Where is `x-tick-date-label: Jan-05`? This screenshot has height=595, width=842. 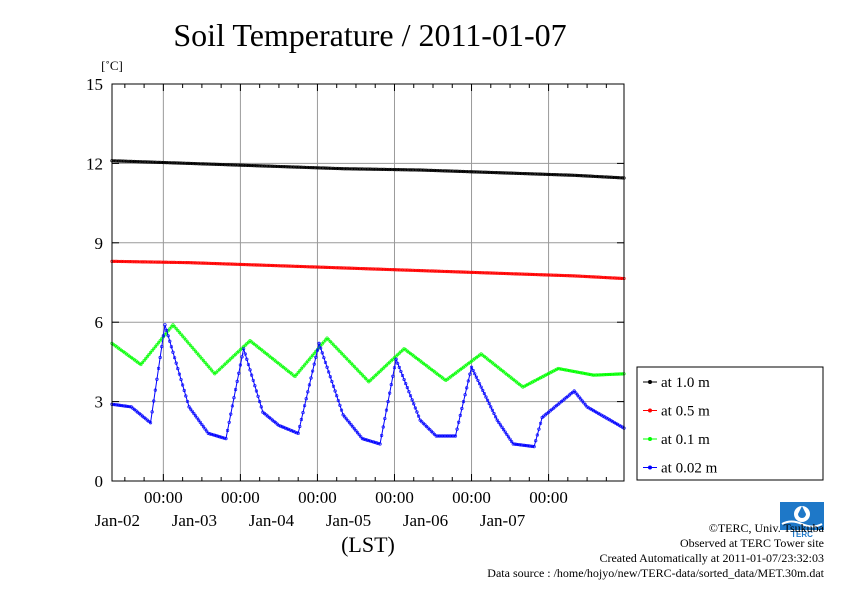 x-tick-date-label: Jan-05 is located at coordinates (348, 520).